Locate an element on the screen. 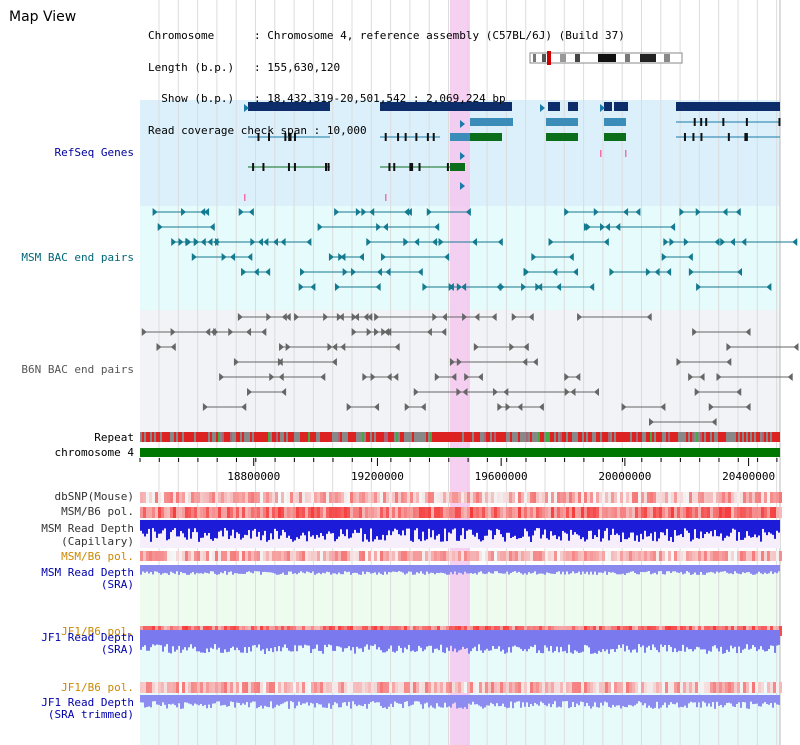 This screenshot has height=745, width=800. track-label-msm-bac: MSM BAC end pairs is located at coordinates (77, 257).